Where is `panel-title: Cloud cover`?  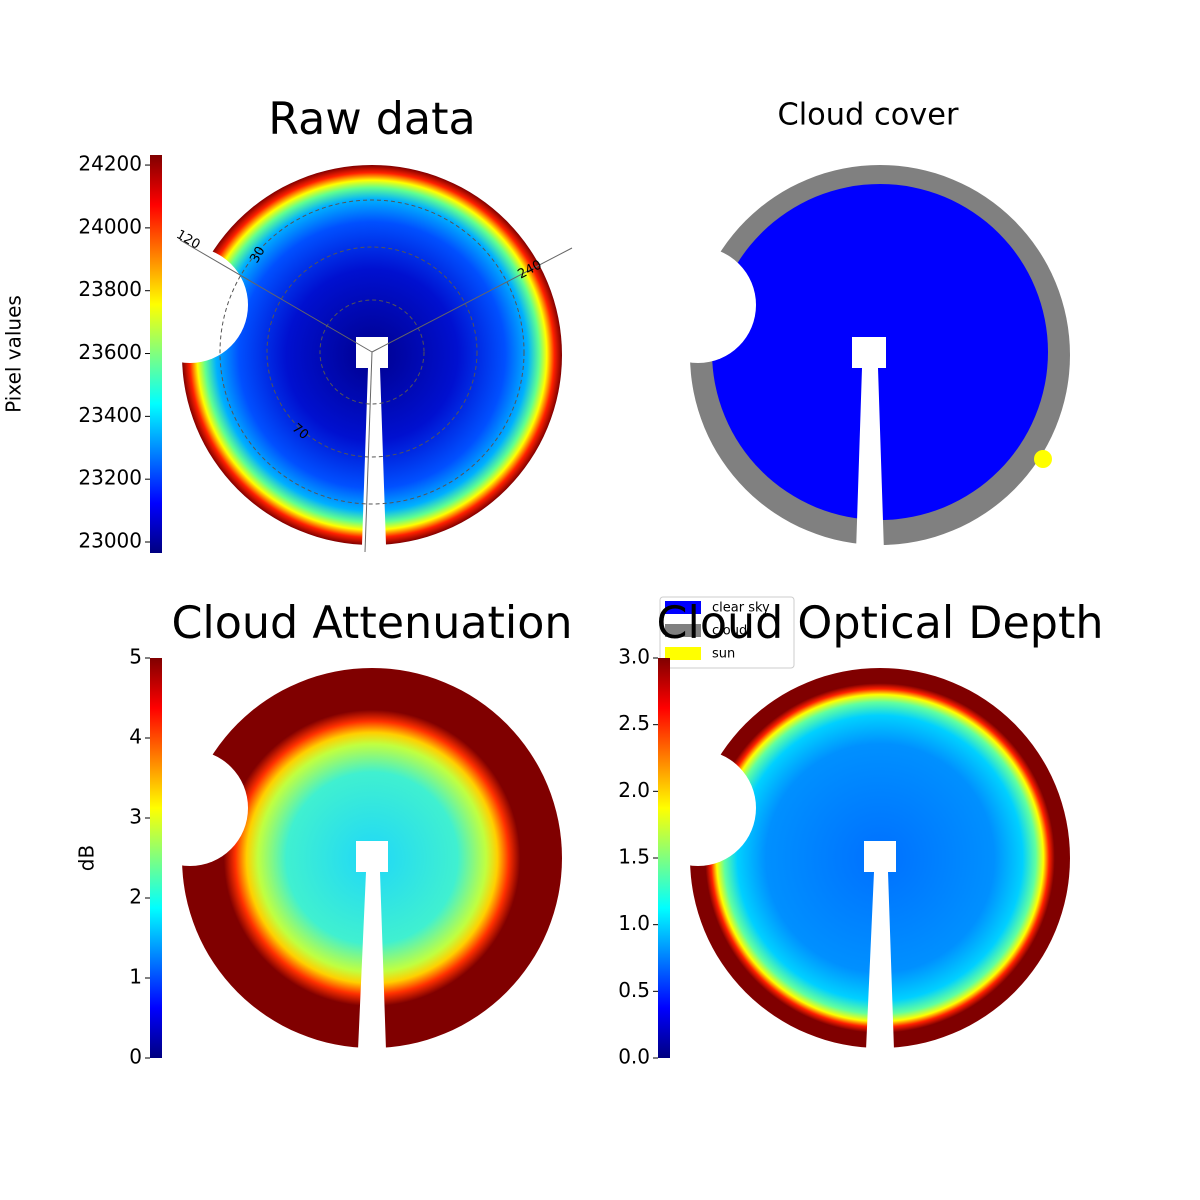 panel-title: Cloud cover is located at coordinates (868, 115).